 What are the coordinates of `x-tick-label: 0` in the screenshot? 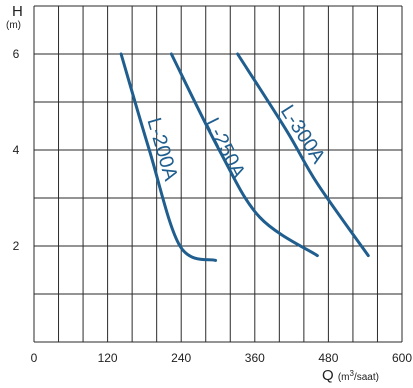 It's located at (34, 358).